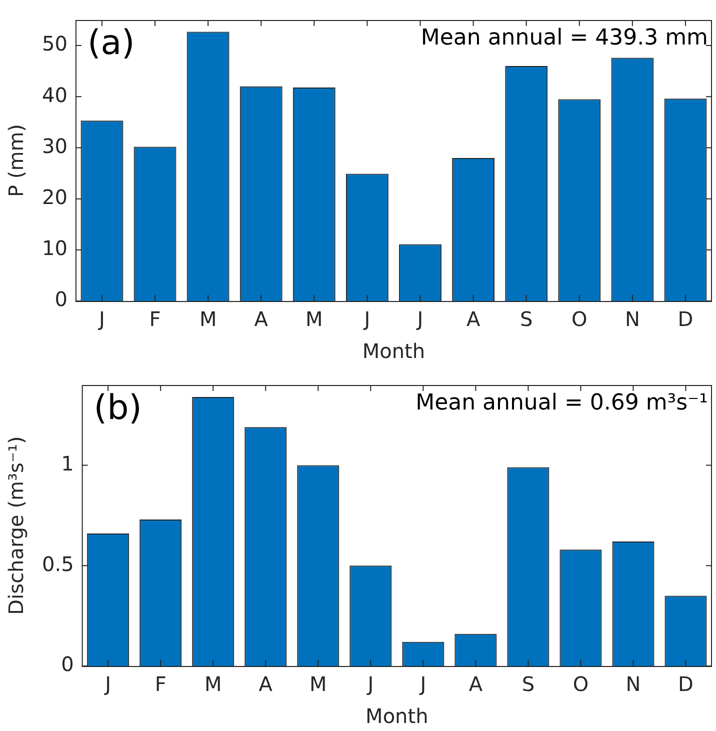 This screenshot has width=716, height=731. What do you see at coordinates (58, 564) in the screenshot?
I see `y-tick-label: 0.5` at bounding box center [58, 564].